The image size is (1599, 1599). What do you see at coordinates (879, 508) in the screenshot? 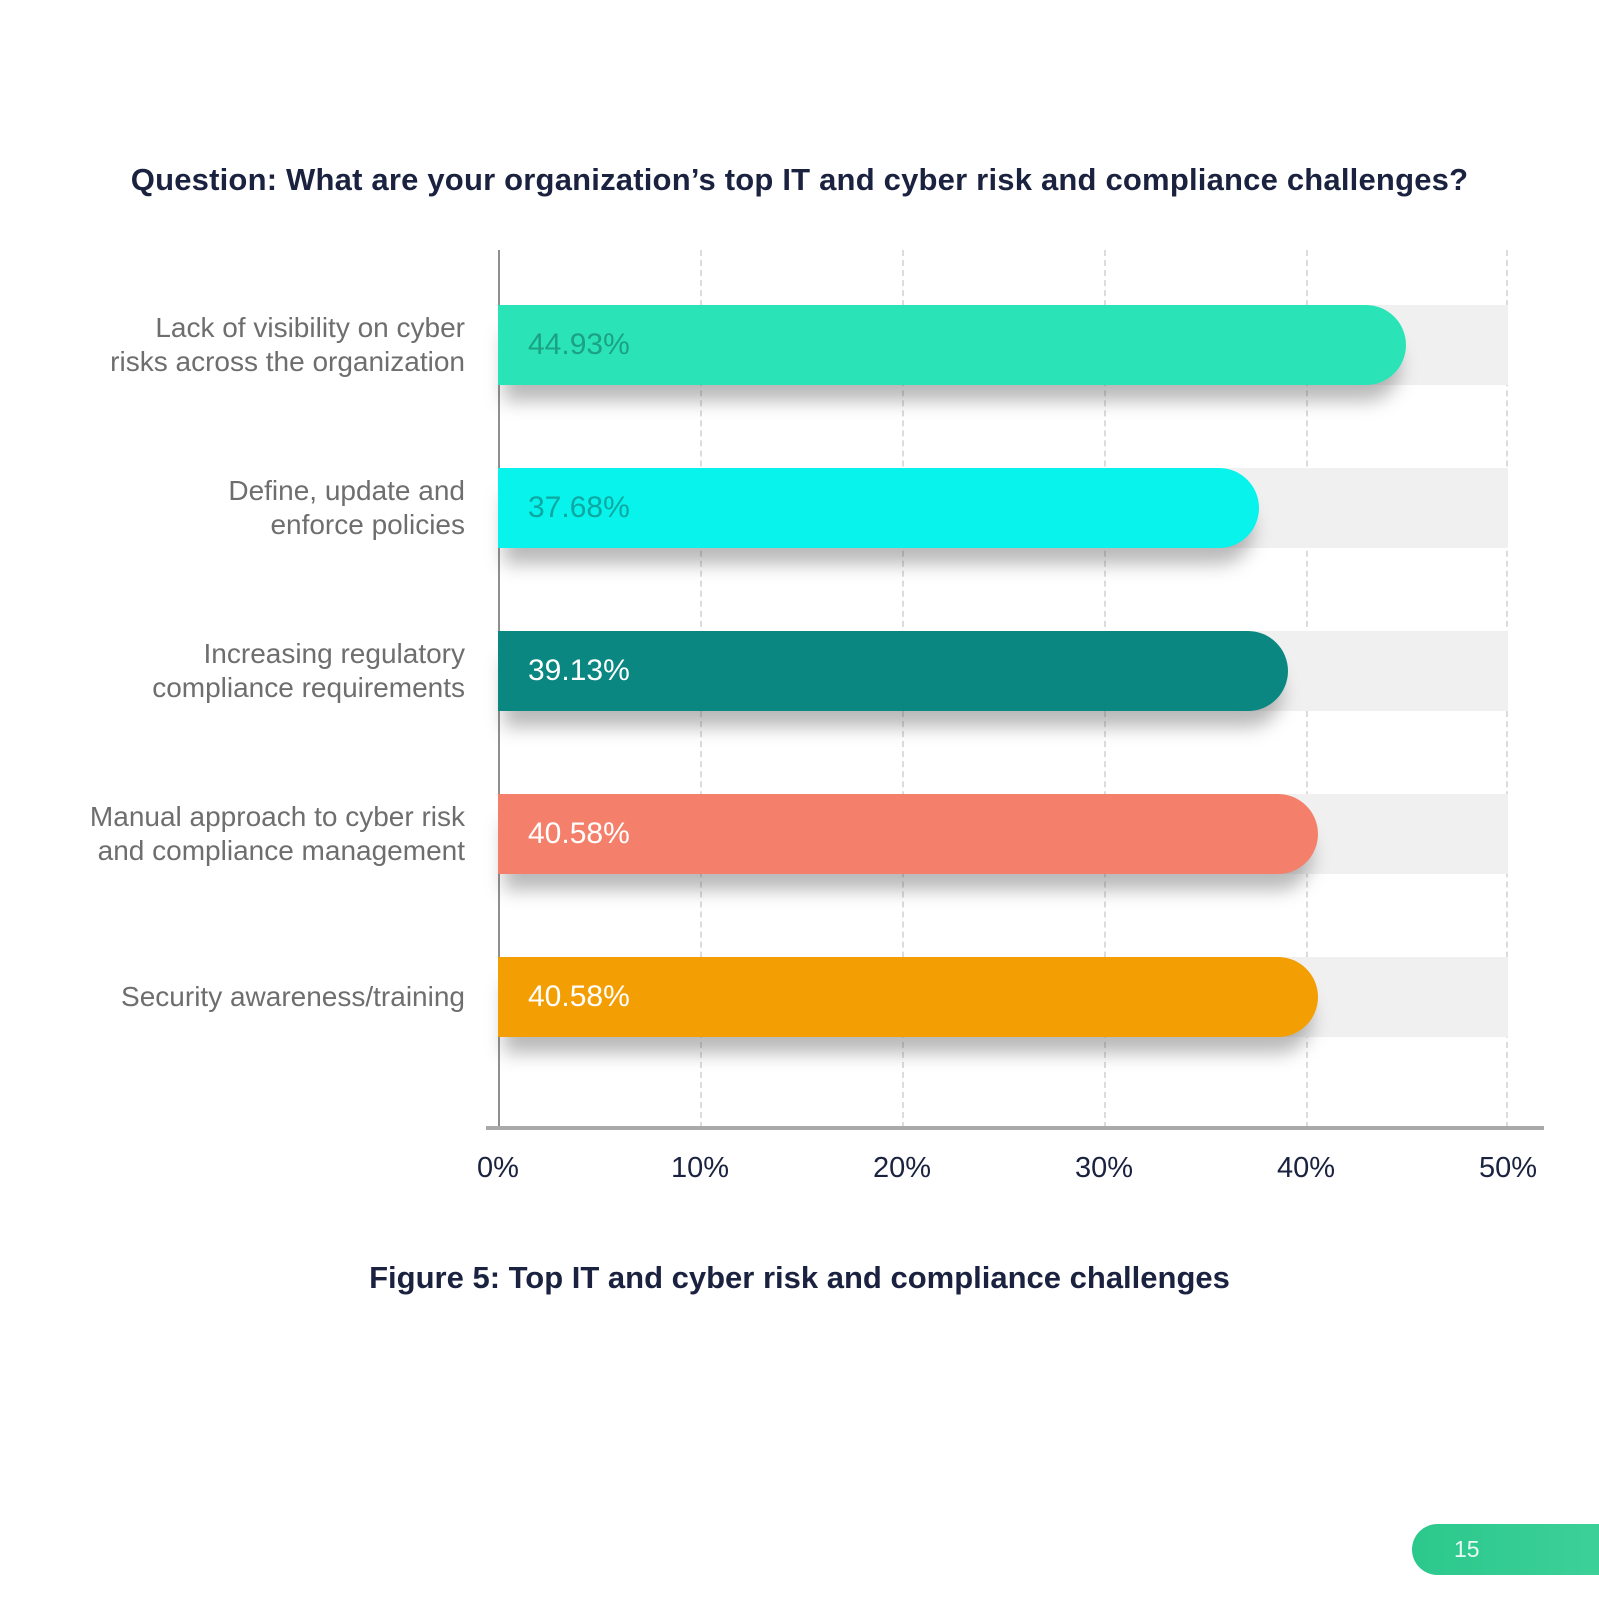
I see `bar: 37.68%` at bounding box center [879, 508].